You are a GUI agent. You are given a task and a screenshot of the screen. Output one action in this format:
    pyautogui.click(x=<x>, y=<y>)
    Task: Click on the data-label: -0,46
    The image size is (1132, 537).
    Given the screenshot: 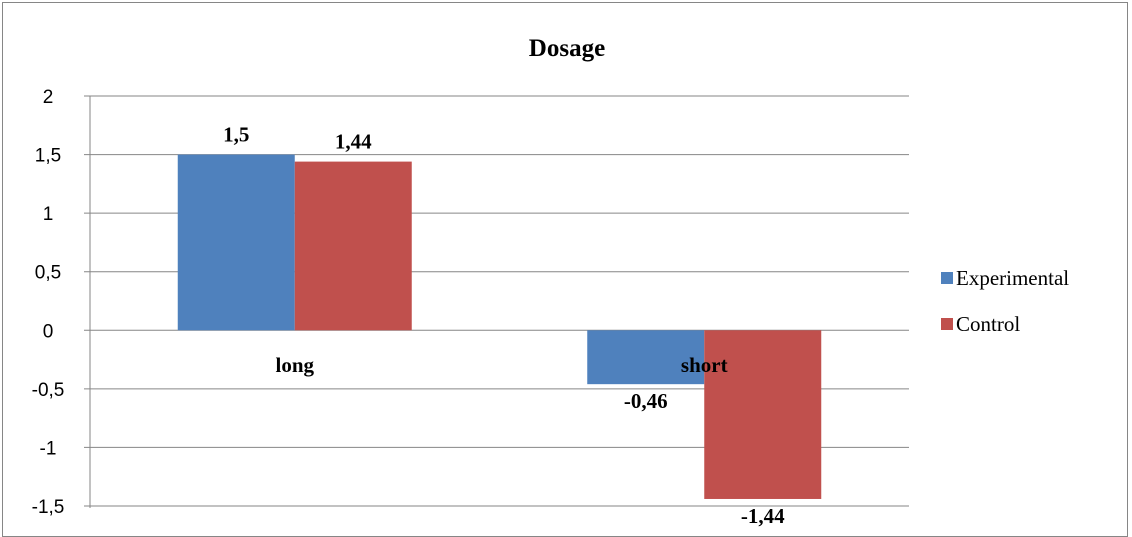 What is the action you would take?
    pyautogui.click(x=646, y=401)
    